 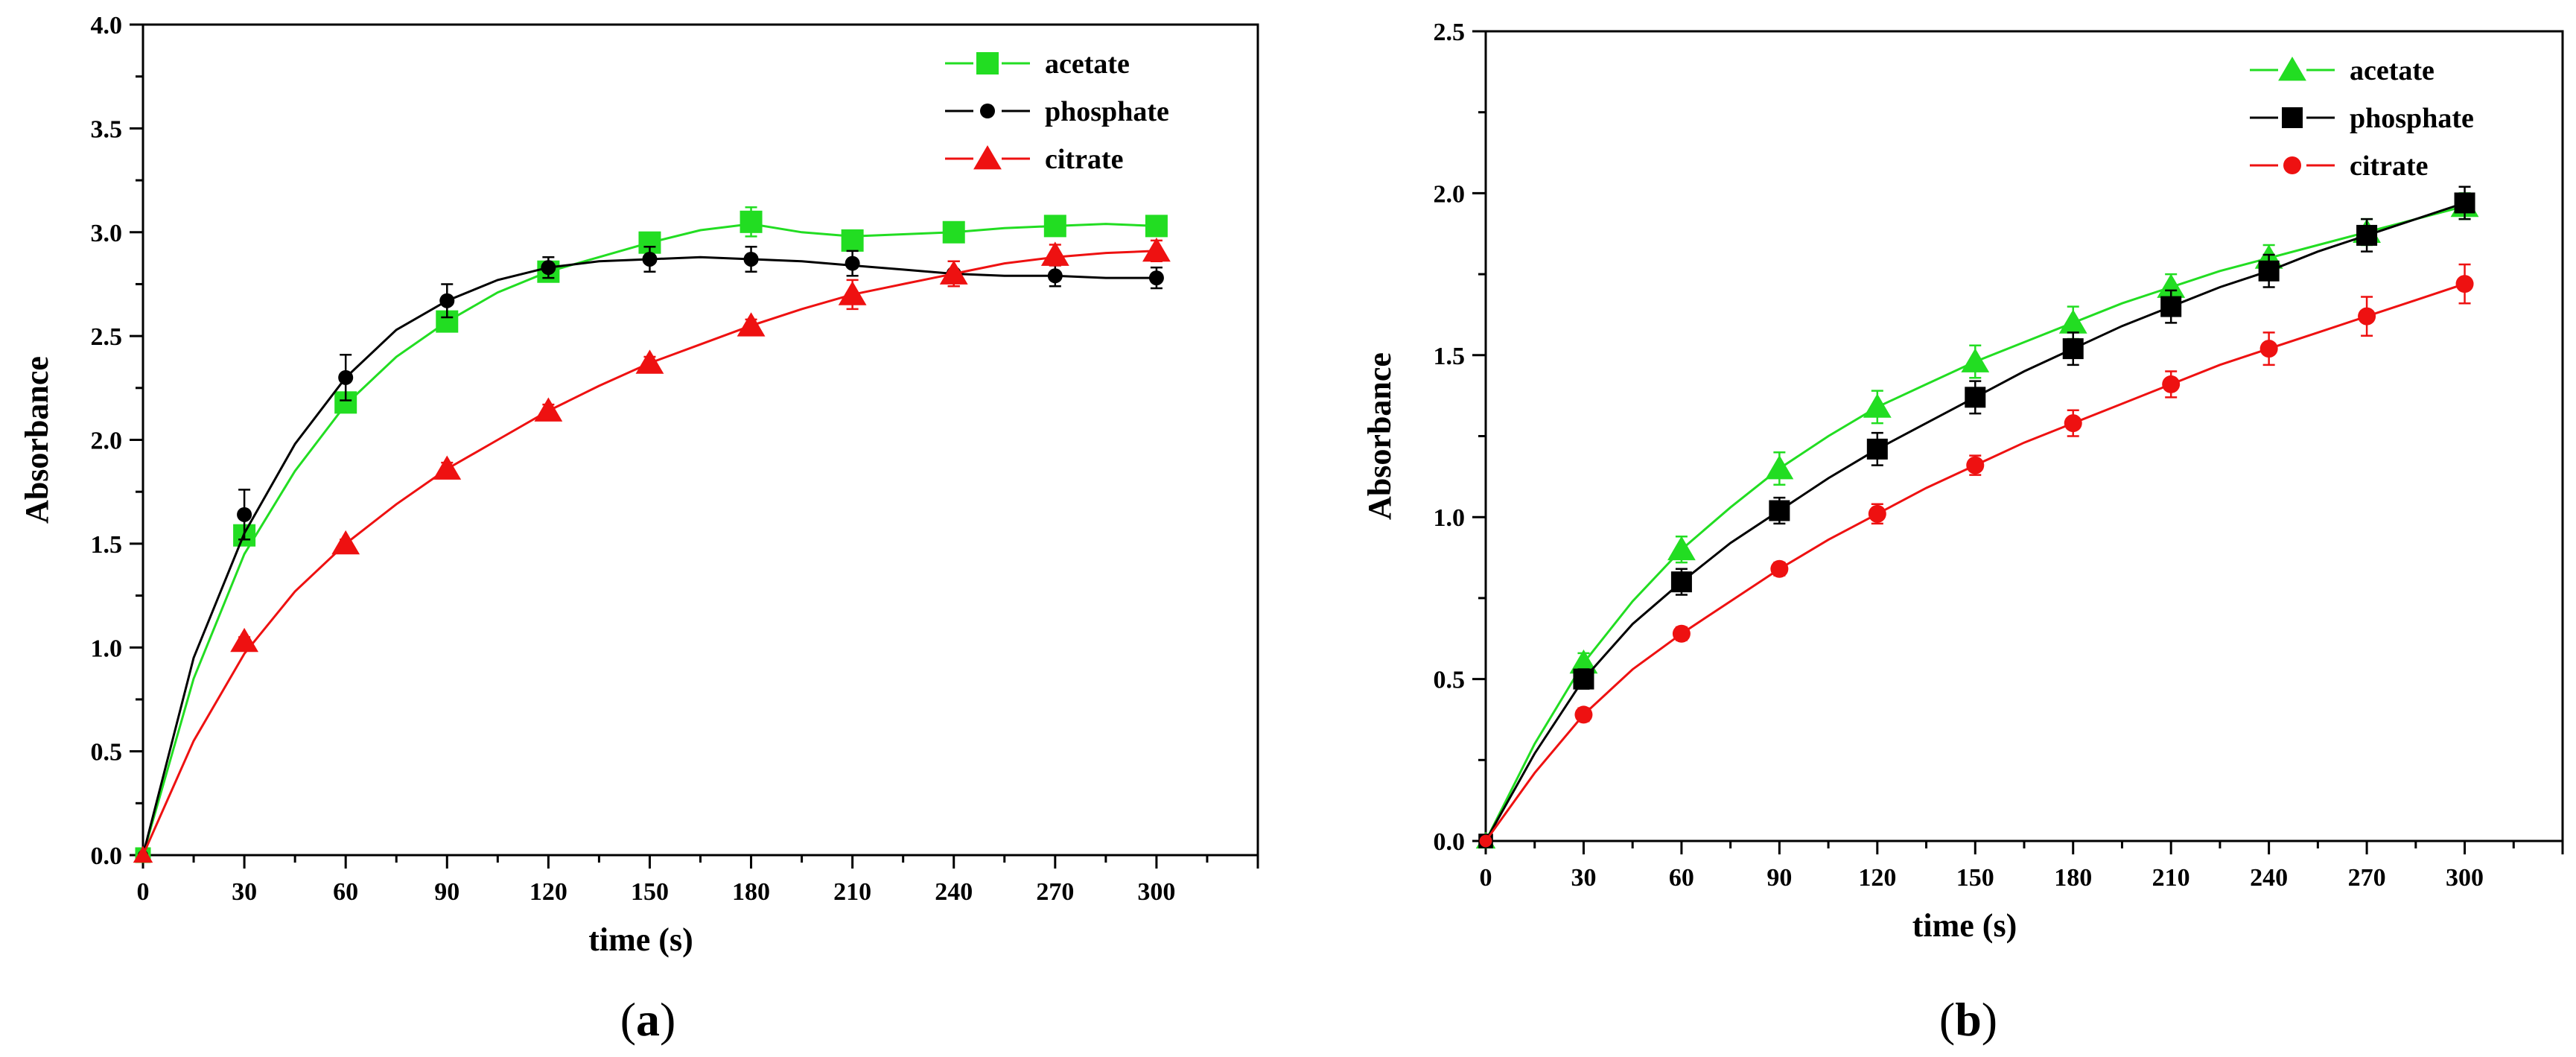 I want to click on y-axis-title: Absorbance, so click(x=37, y=440).